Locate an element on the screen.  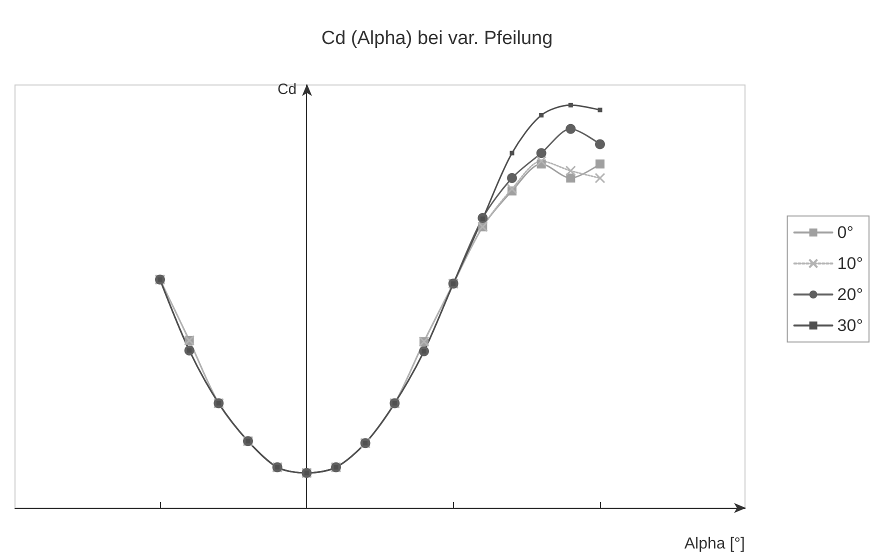
x-axis-title: Alpha [°] is located at coordinates (714, 544).